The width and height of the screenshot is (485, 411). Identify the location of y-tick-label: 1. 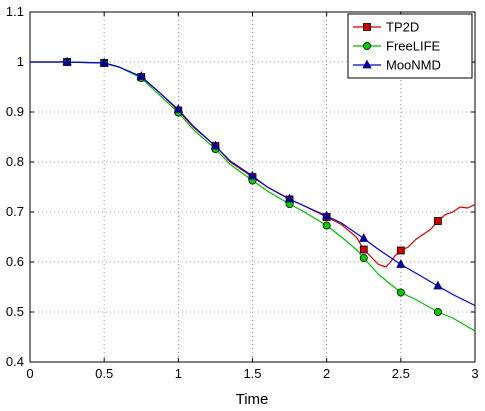
(20, 61).